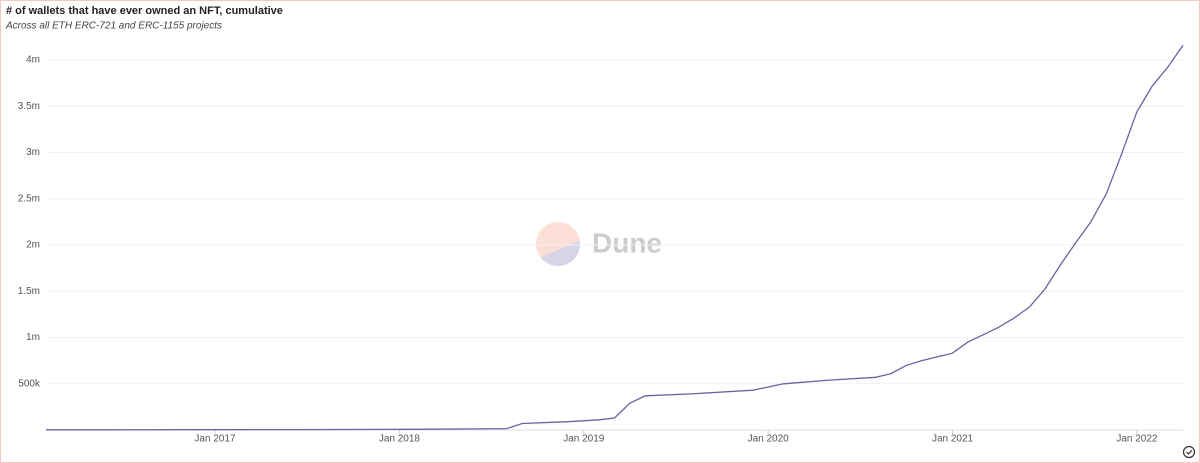 The width and height of the screenshot is (1200, 463). What do you see at coordinates (1137, 439) in the screenshot?
I see `x-tick-label: Jan 2022` at bounding box center [1137, 439].